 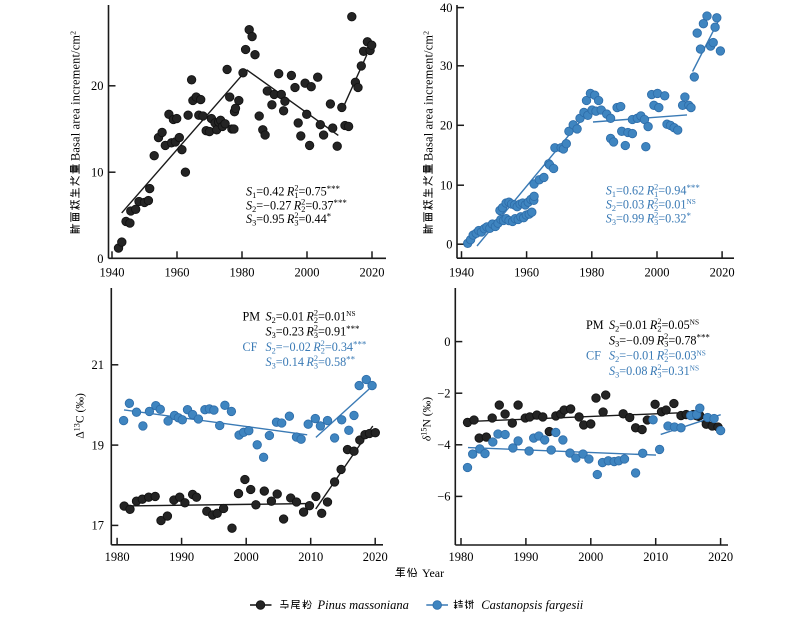 I want to click on svg-text: Δ13C (‰), so click(x=79, y=416).